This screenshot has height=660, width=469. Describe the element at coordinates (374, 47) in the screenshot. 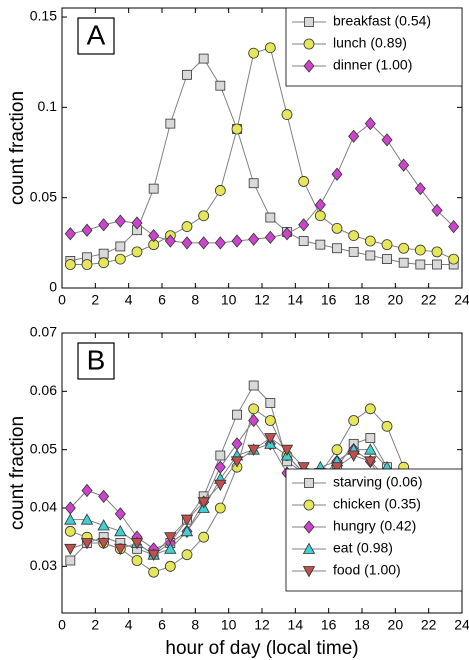

I see `legend-box` at that location.